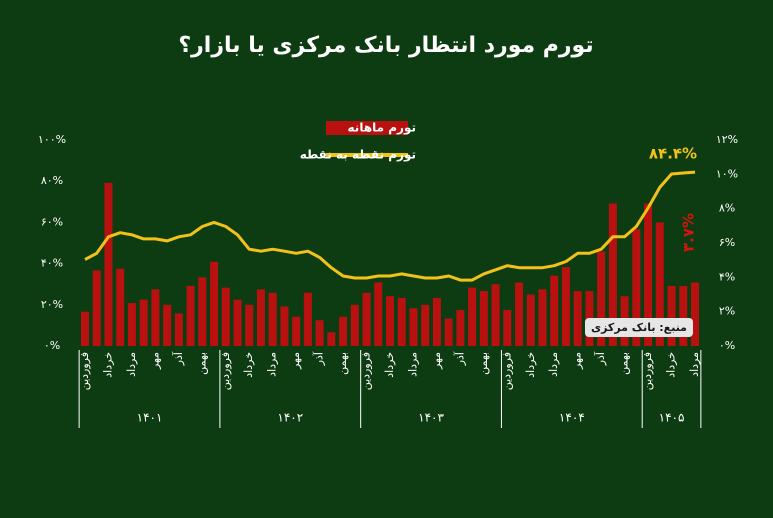  I want to click on y-tick-label: ۱۰۰%, so click(52, 139).